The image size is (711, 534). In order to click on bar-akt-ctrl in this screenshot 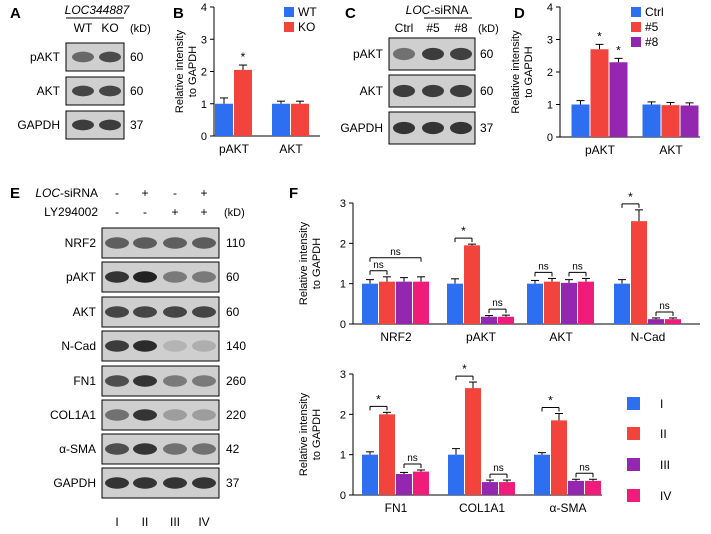, I will do `click(651, 120)`.